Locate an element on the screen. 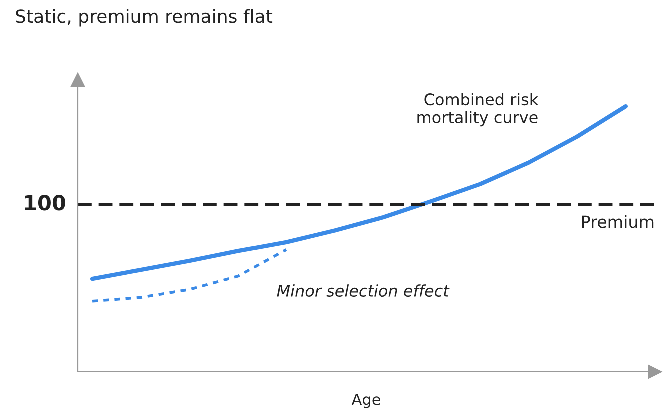  chart-title: Static, premium remains flat is located at coordinates (144, 18).